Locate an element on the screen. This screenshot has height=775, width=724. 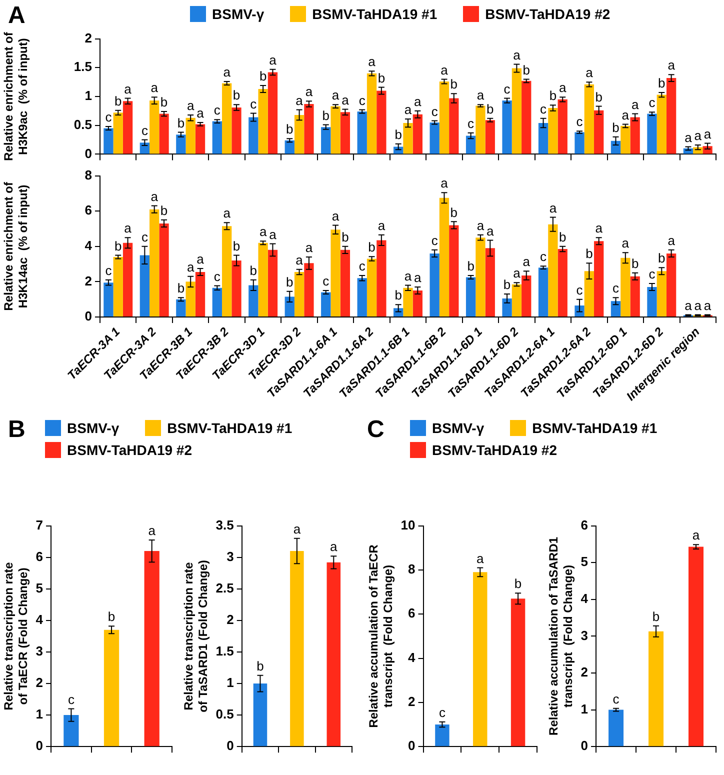
y-tick-label: 1.5 is located at coordinates (225, 651).